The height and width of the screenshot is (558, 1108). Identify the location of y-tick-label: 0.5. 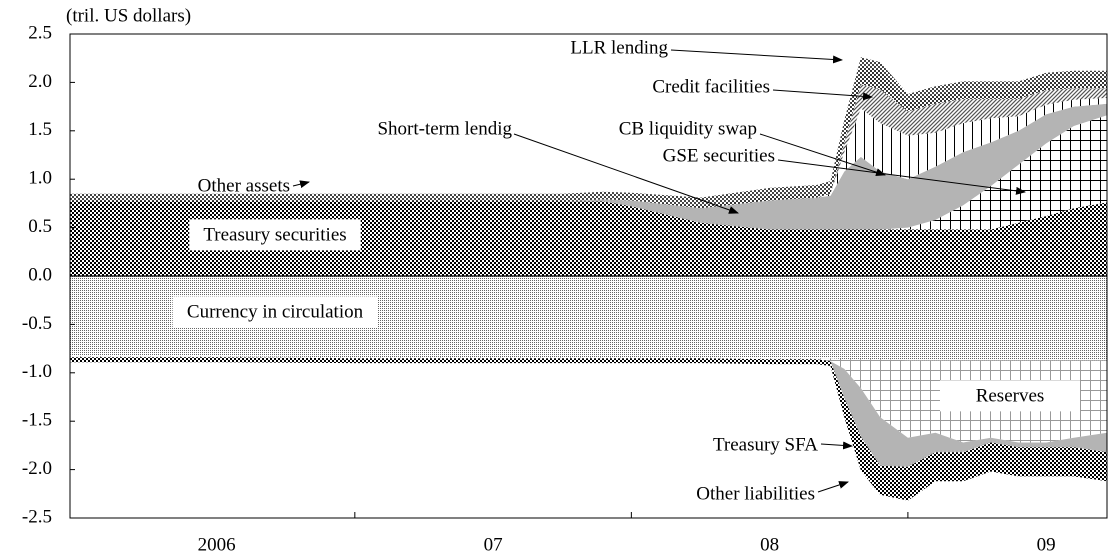
(40, 226).